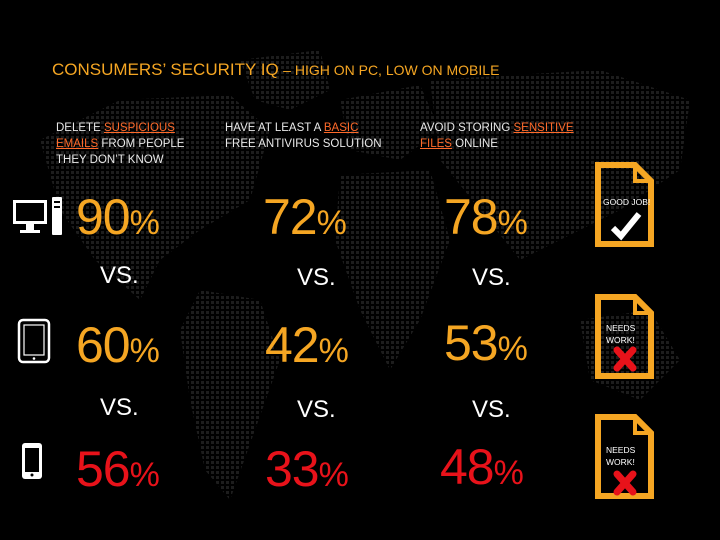 The width and height of the screenshot is (720, 540). I want to click on heading-highlight: FILES, so click(436, 144).